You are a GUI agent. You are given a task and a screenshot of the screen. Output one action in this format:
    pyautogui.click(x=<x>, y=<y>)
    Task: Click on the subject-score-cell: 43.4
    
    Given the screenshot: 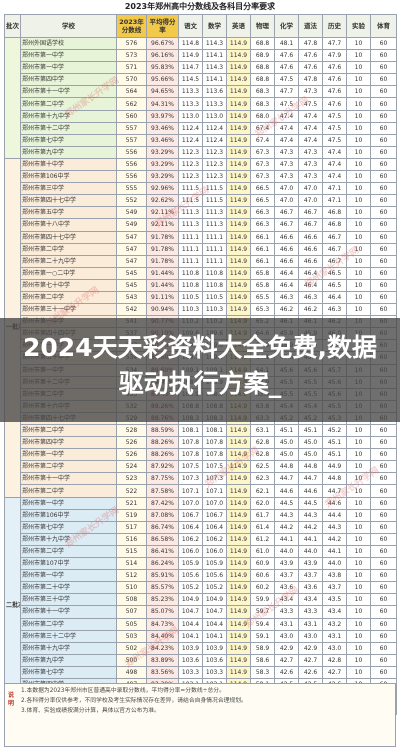 What is the action you would take?
    pyautogui.click(x=310, y=600)
    